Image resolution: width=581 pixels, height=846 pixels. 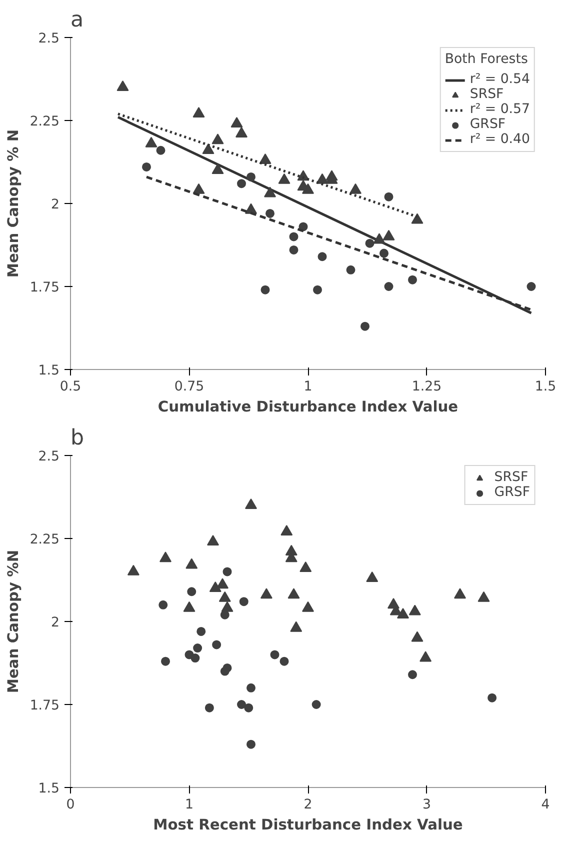 I want to click on chart-title: b, so click(x=77, y=438).